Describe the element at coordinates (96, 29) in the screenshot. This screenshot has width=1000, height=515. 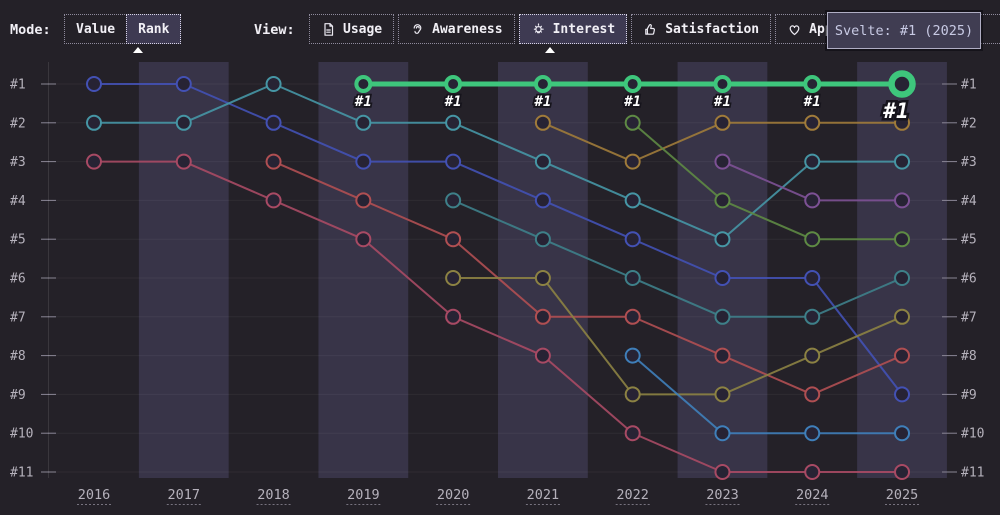
I see `mode-value-button: Value` at that location.